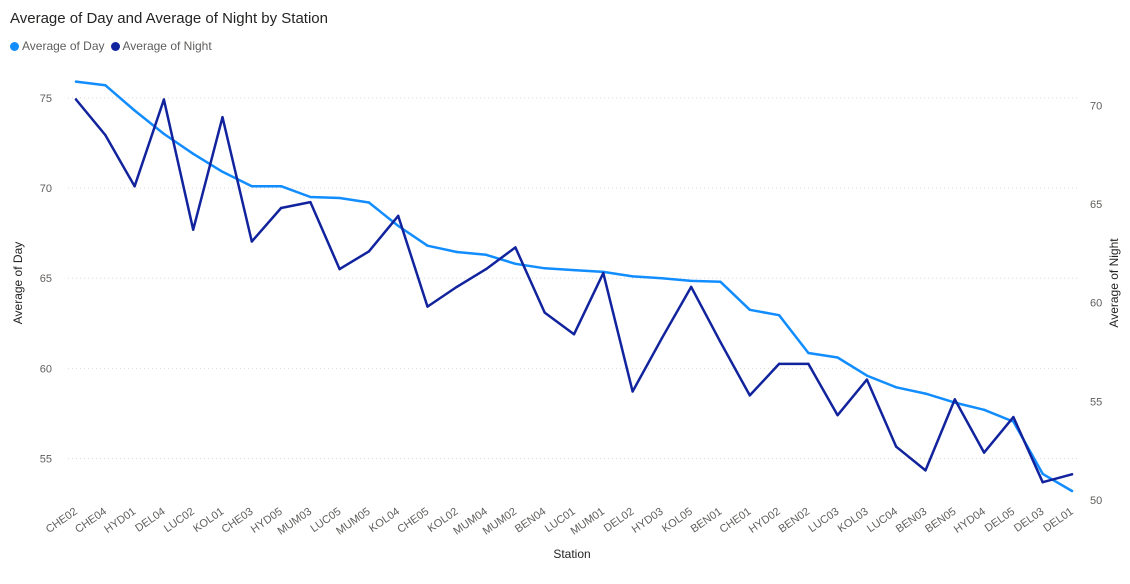  What do you see at coordinates (823, 520) in the screenshot?
I see `x-tick-label: LUC03` at bounding box center [823, 520].